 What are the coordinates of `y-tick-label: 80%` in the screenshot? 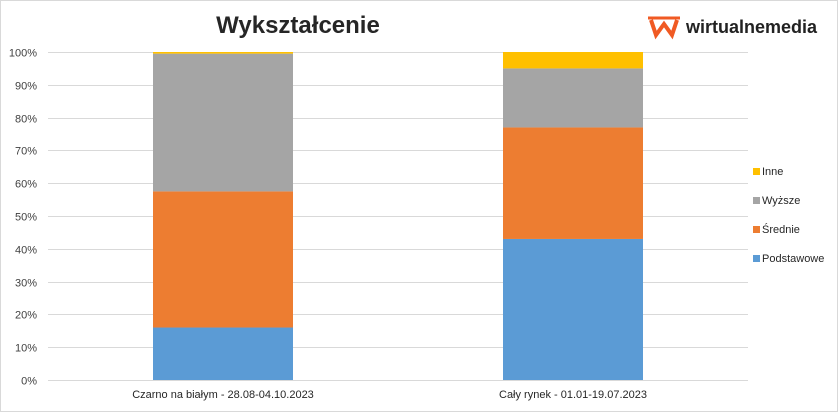 It's located at (26, 120).